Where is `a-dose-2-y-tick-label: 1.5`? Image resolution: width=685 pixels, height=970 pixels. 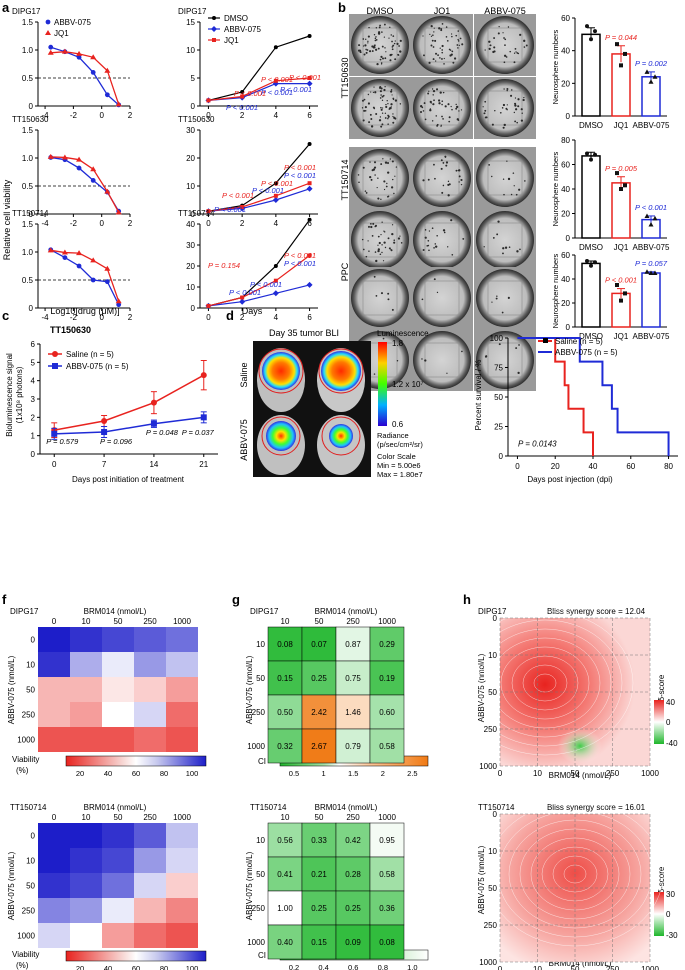 a-dose-2-y-tick-label: 1.5 is located at coordinates (28, 224).